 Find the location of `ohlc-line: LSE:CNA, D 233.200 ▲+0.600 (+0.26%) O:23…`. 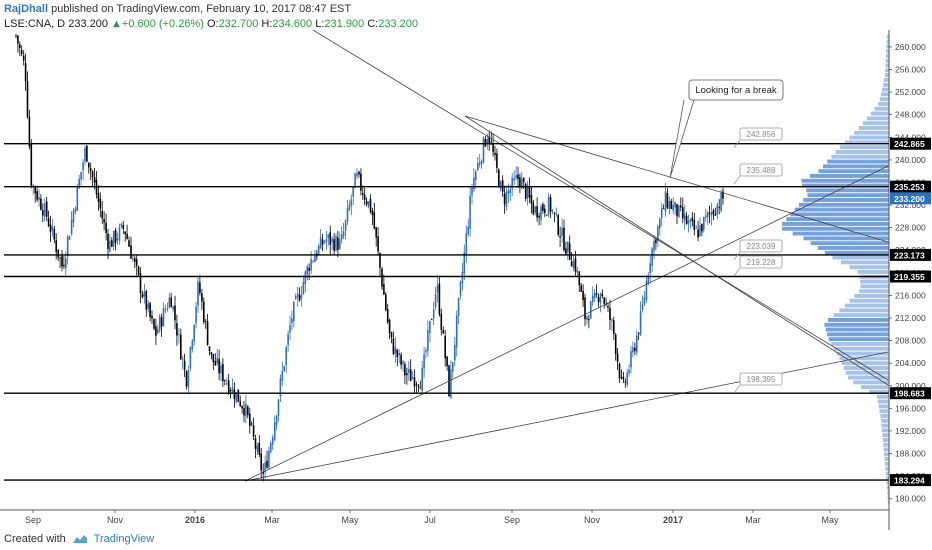

ohlc-line: LSE:CNA, D 233.200 ▲+0.600 (+0.26%) O:23… is located at coordinates (354, 24).